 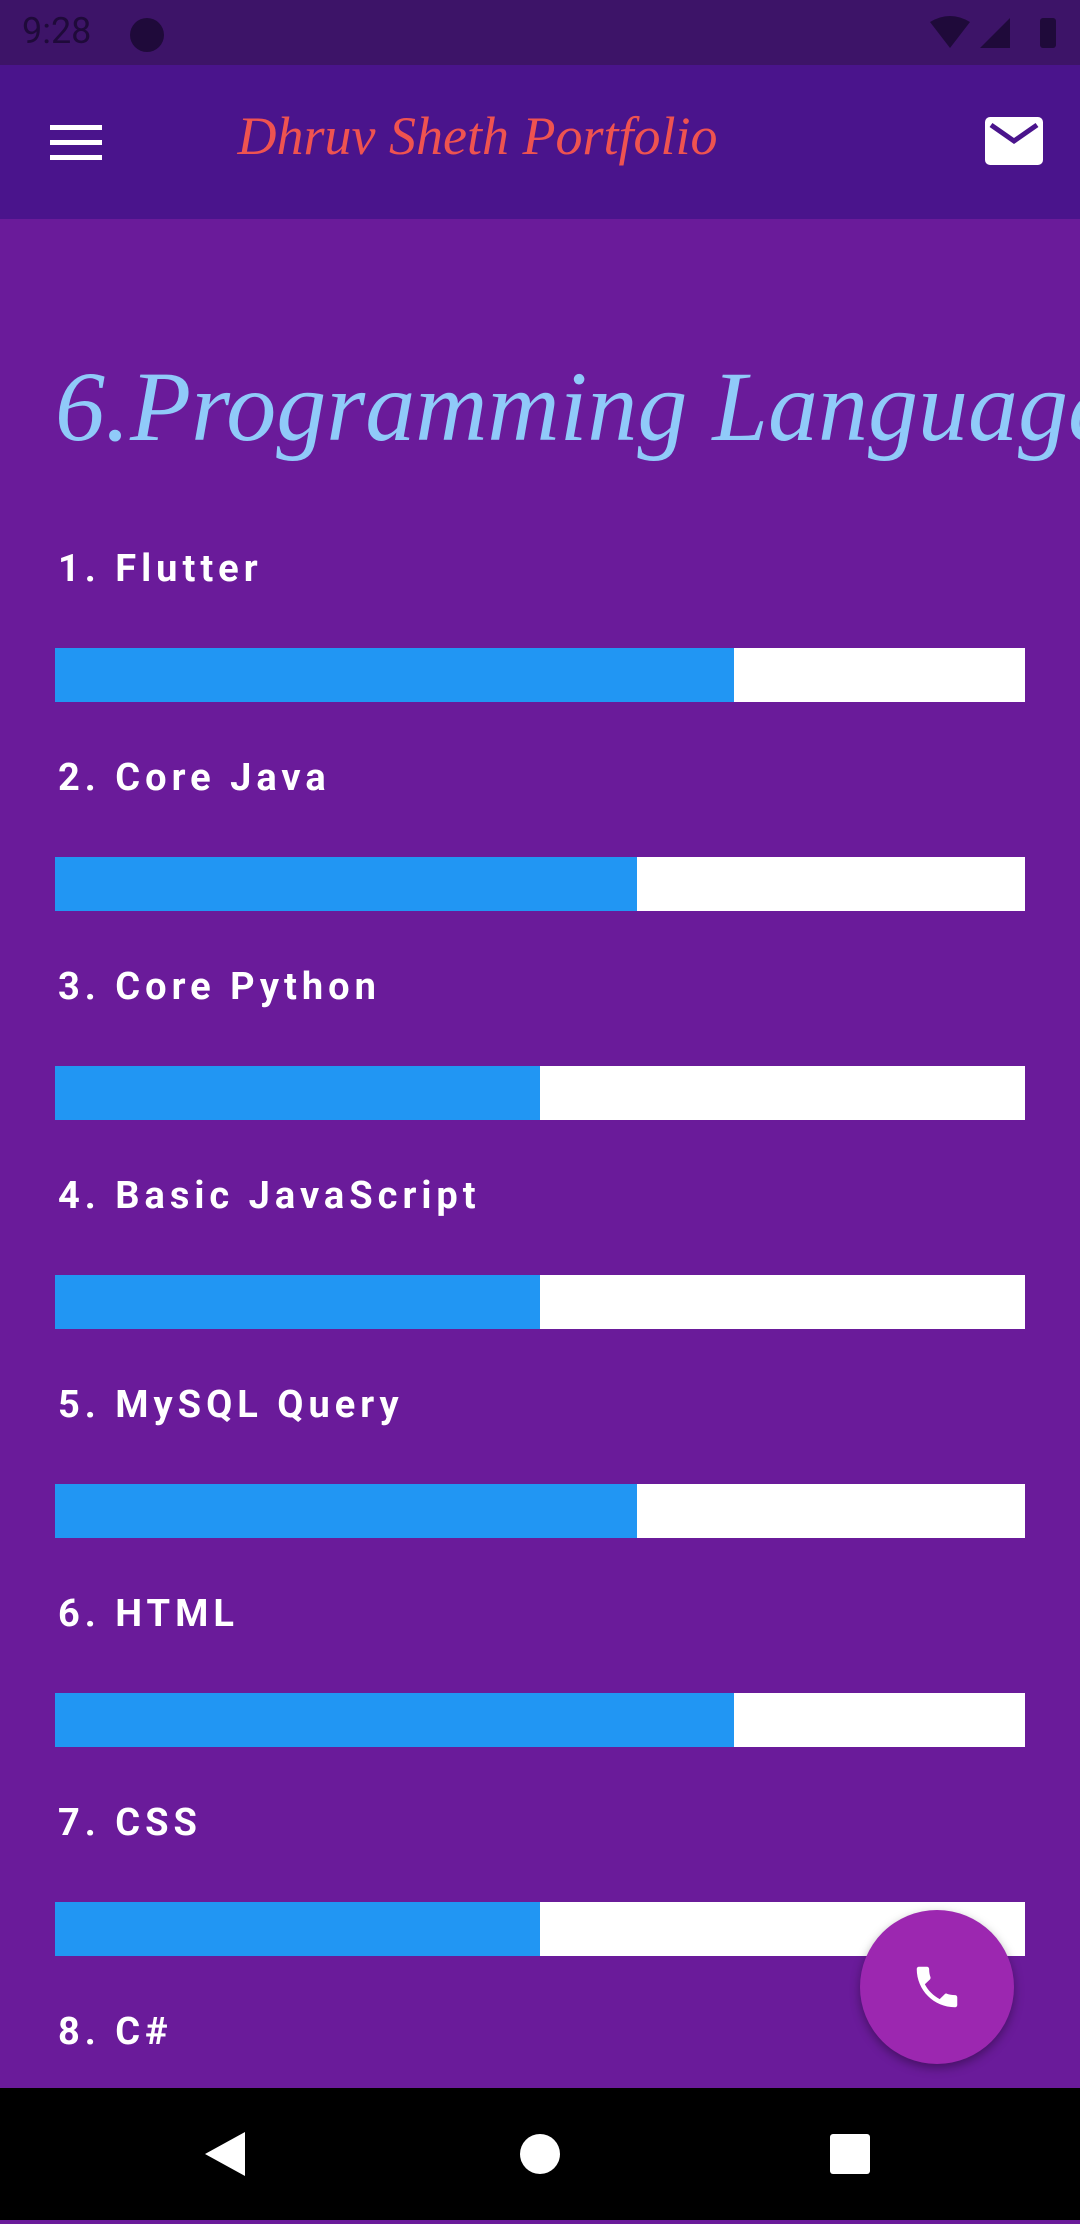 What do you see at coordinates (148, 1614) in the screenshot?
I see `skill-label: 6. HTML` at bounding box center [148, 1614].